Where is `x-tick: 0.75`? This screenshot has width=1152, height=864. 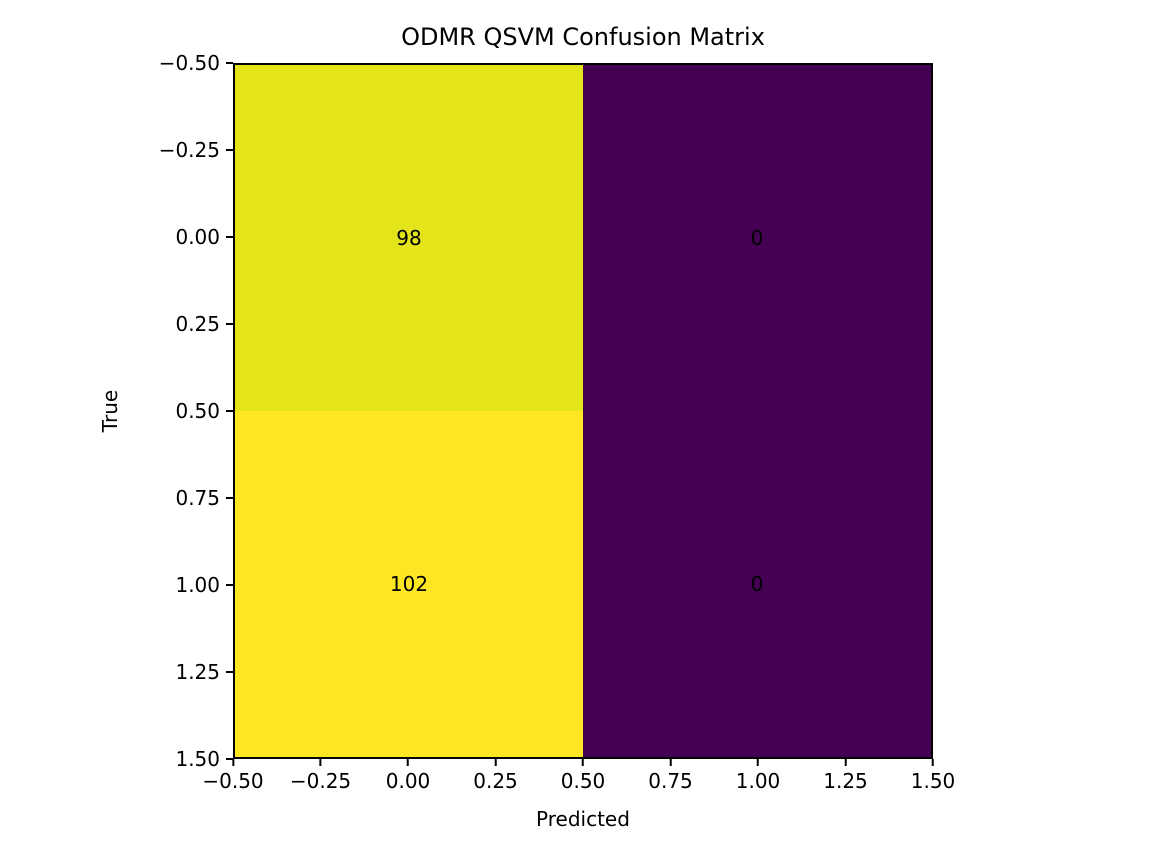
x-tick: 0.75 is located at coordinates (670, 776).